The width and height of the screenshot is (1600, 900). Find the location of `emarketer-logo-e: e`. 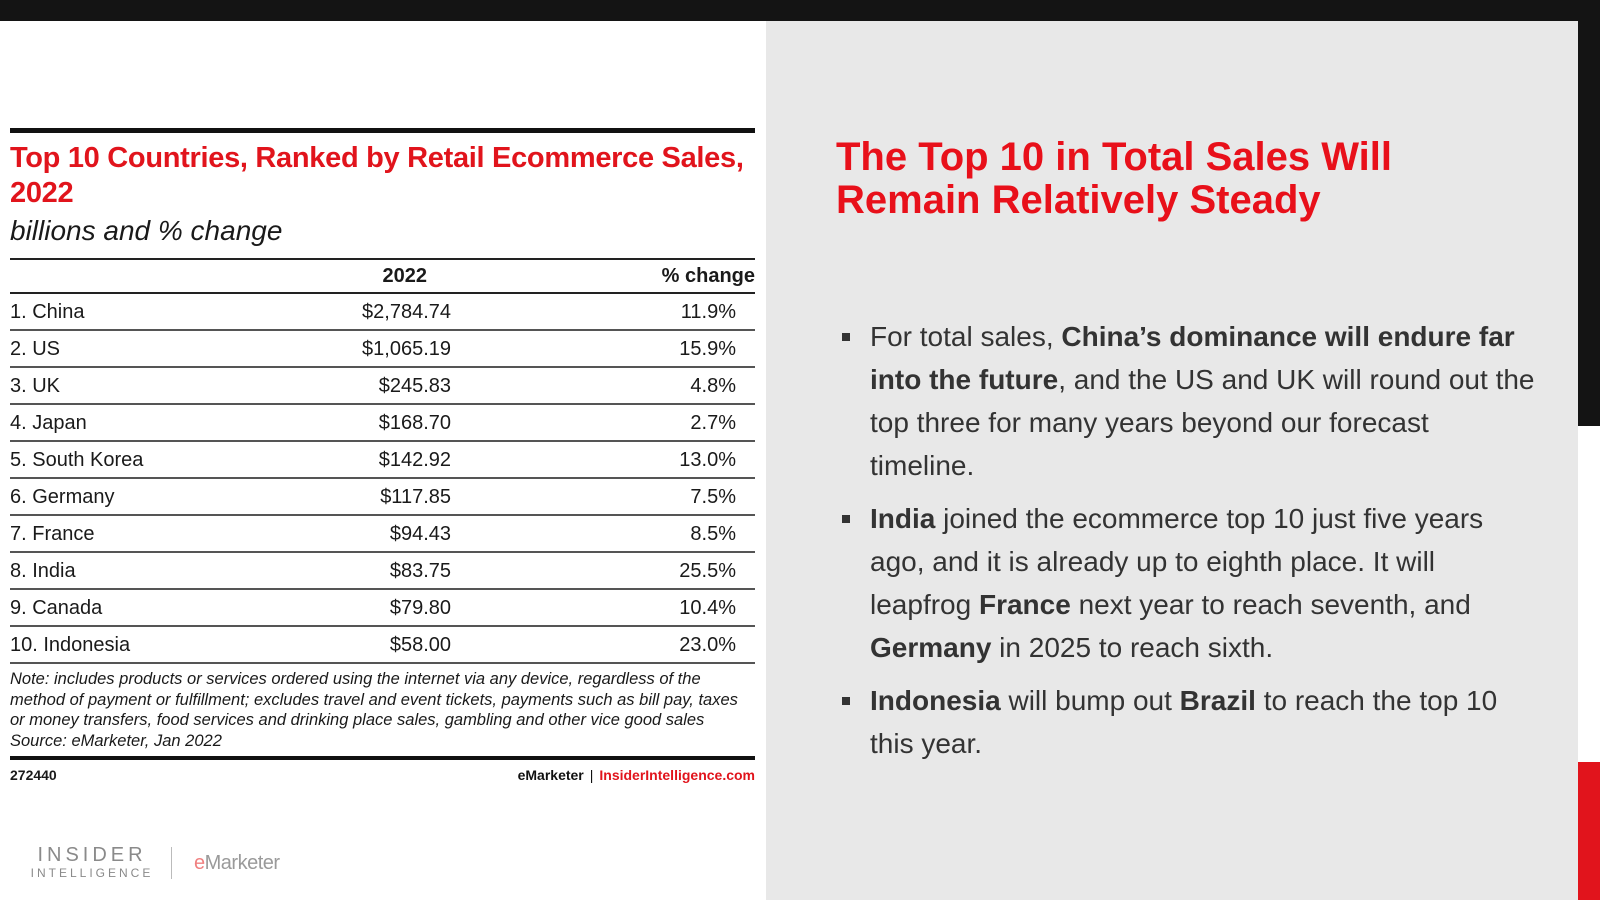

emarketer-logo-e: e is located at coordinates (199, 863).